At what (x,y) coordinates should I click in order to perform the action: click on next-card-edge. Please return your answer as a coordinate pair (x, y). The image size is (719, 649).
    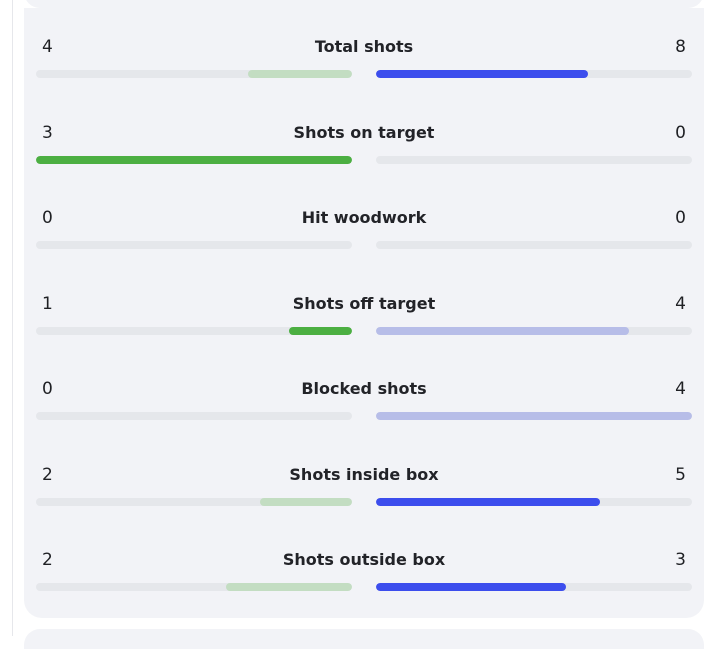
    Looking at the image, I should click on (364, 639).